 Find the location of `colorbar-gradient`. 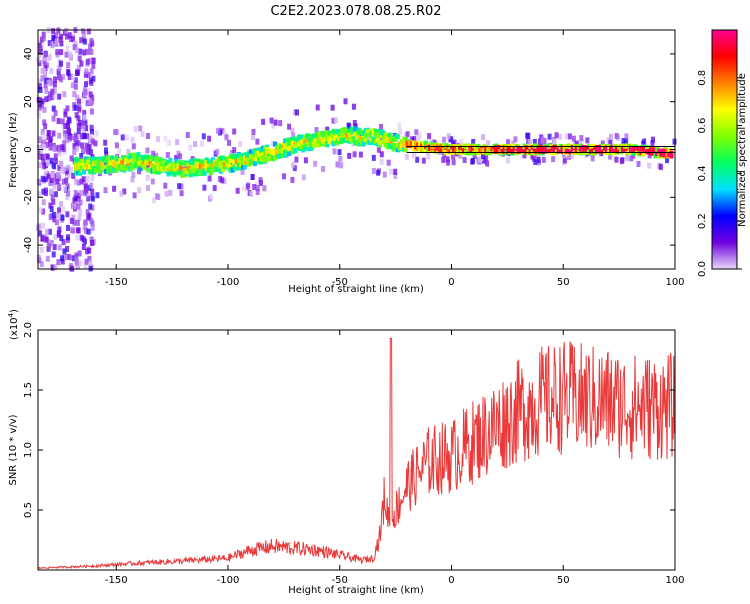

colorbar-gradient is located at coordinates (724, 149).